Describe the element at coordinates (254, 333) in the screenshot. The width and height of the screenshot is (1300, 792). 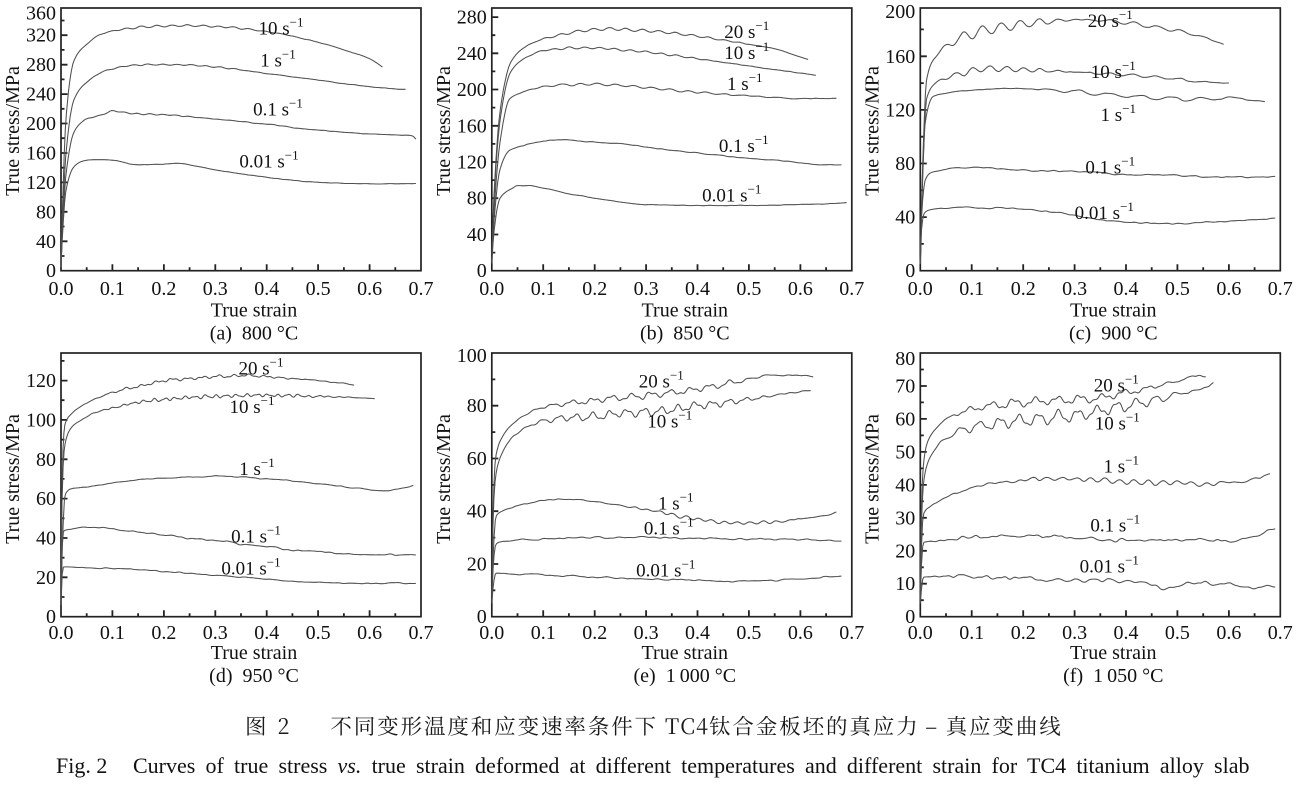
I see `svg-text: (a) 800 °C` at that location.